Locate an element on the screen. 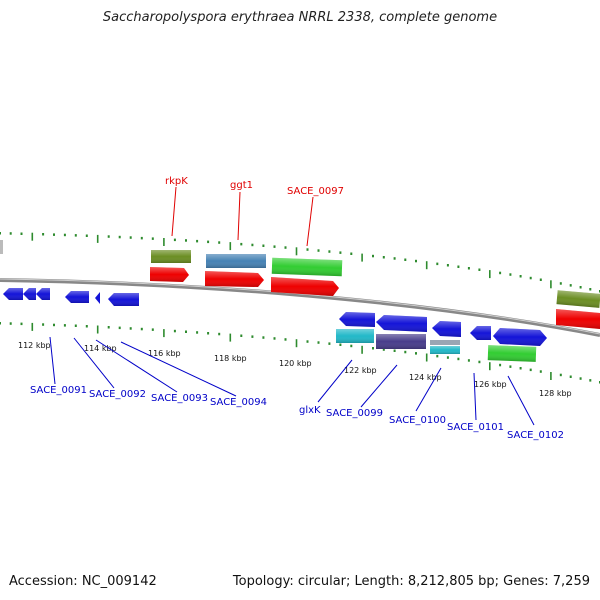 The height and width of the screenshot is (600, 600). feature-edge-gray is located at coordinates (1, 247).